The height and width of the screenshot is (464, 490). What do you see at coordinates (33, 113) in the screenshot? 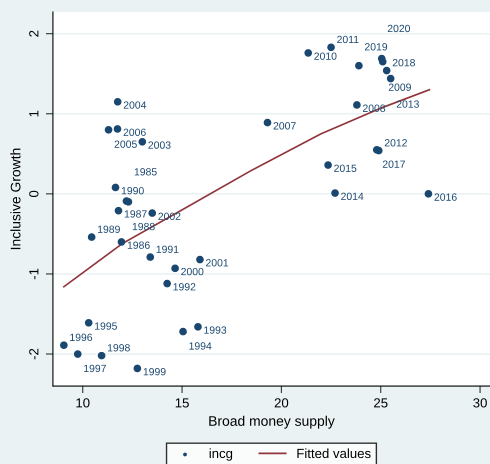
I see `y-tick-label: 1` at bounding box center [33, 113].